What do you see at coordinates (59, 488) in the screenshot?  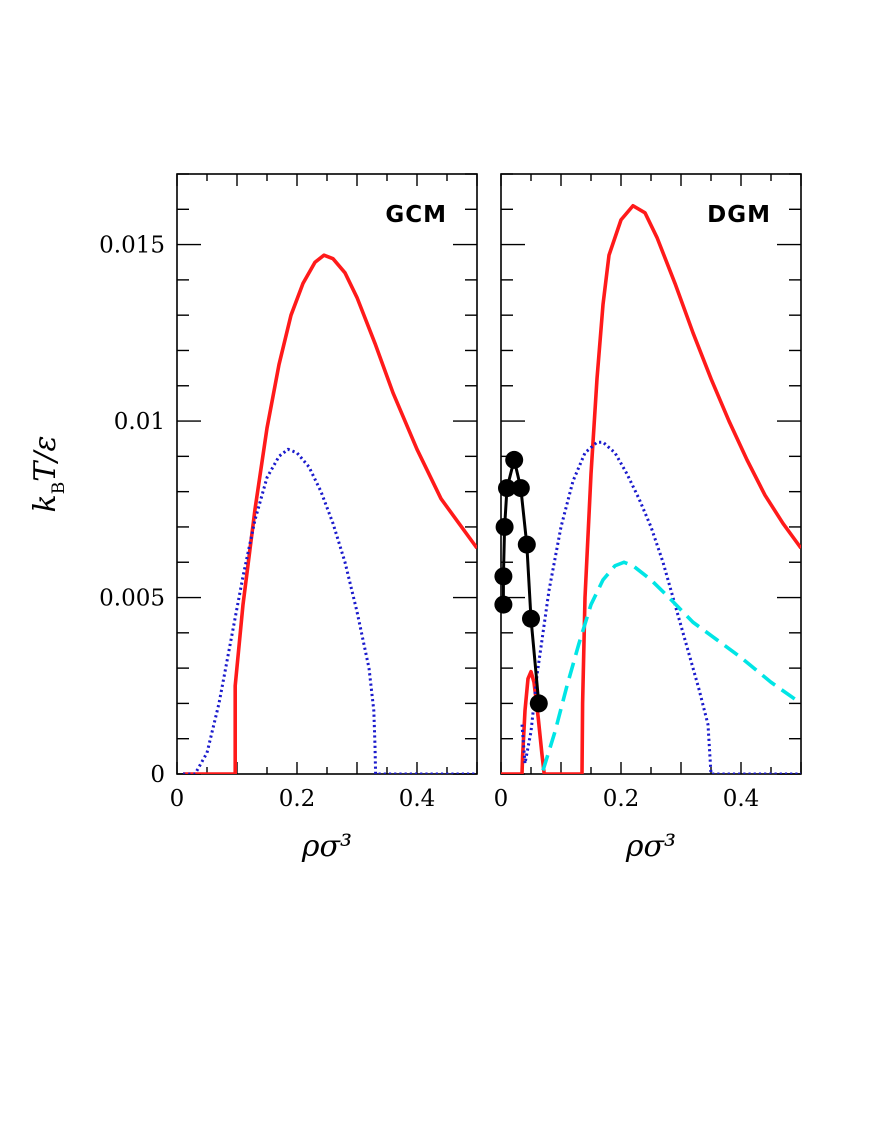 I see `y-label-sub: B` at bounding box center [59, 488].